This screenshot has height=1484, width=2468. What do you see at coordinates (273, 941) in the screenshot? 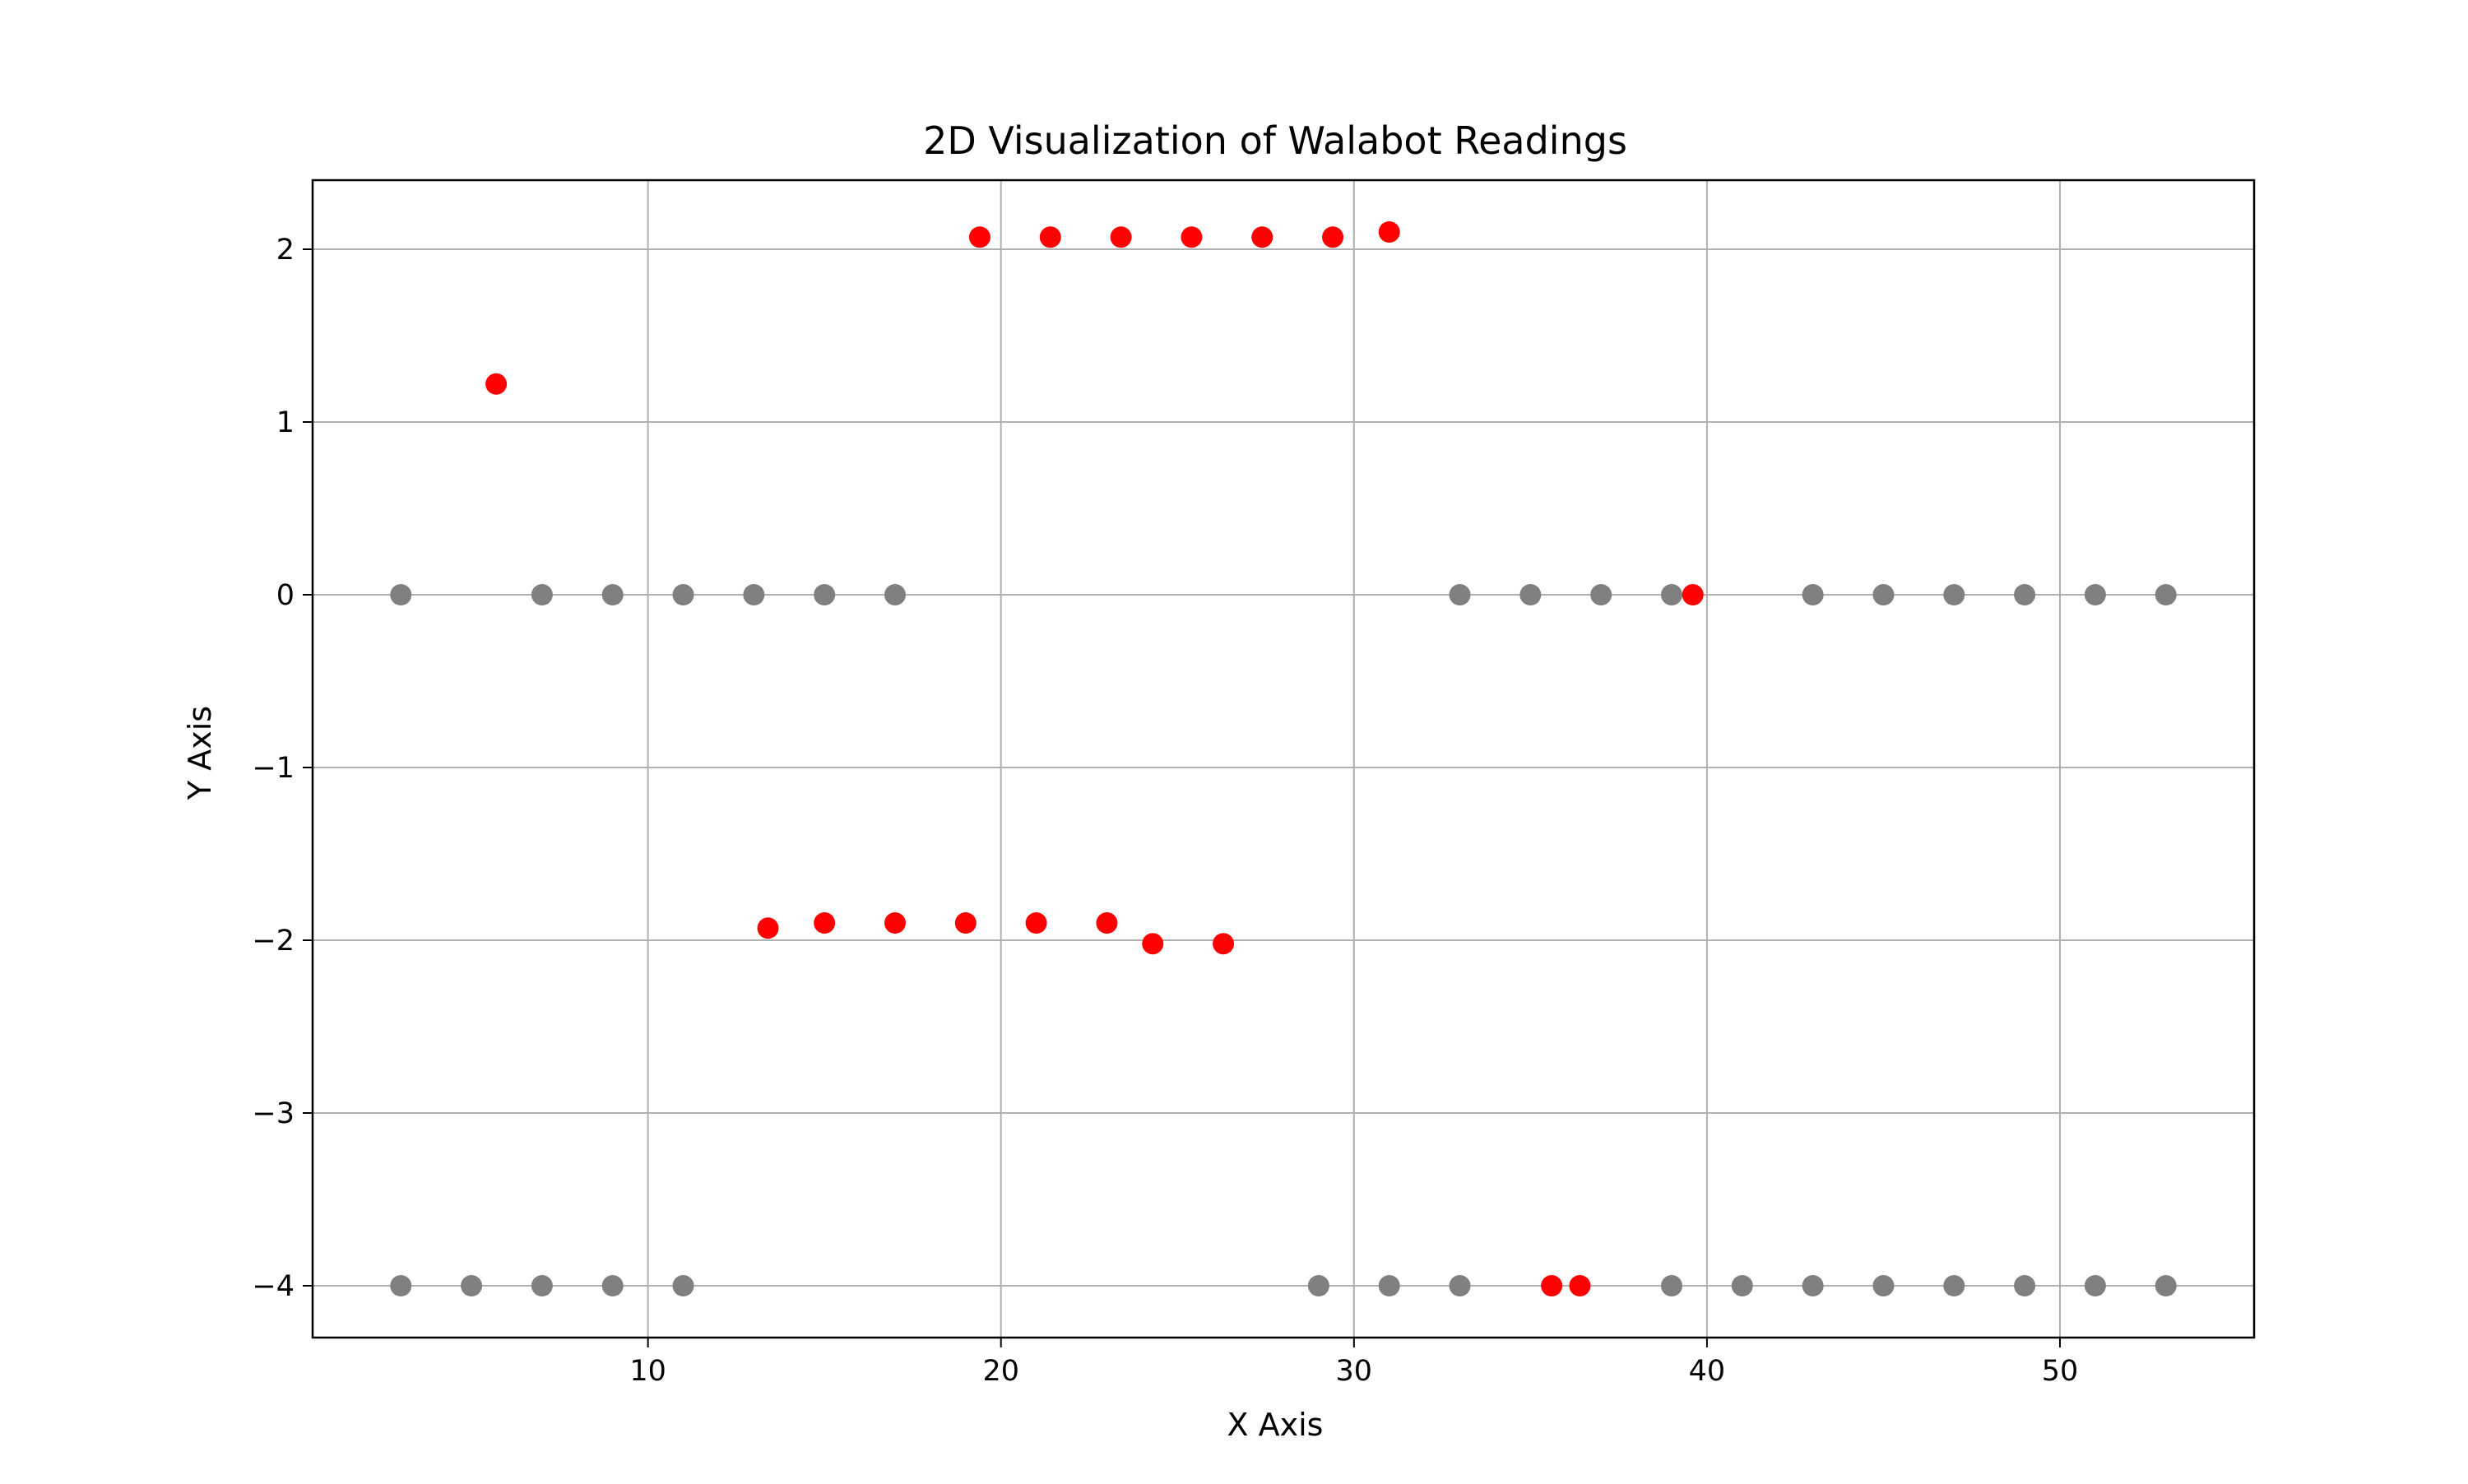
I see `y-tick-label: −2` at bounding box center [273, 941].